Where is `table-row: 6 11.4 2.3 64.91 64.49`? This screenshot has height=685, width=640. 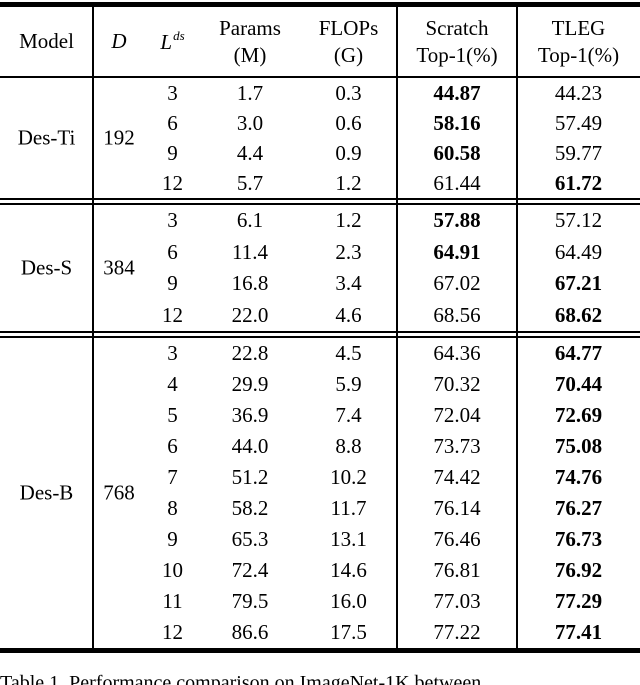 table-row: 6 11.4 2.3 64.91 64.49 is located at coordinates (320, 253).